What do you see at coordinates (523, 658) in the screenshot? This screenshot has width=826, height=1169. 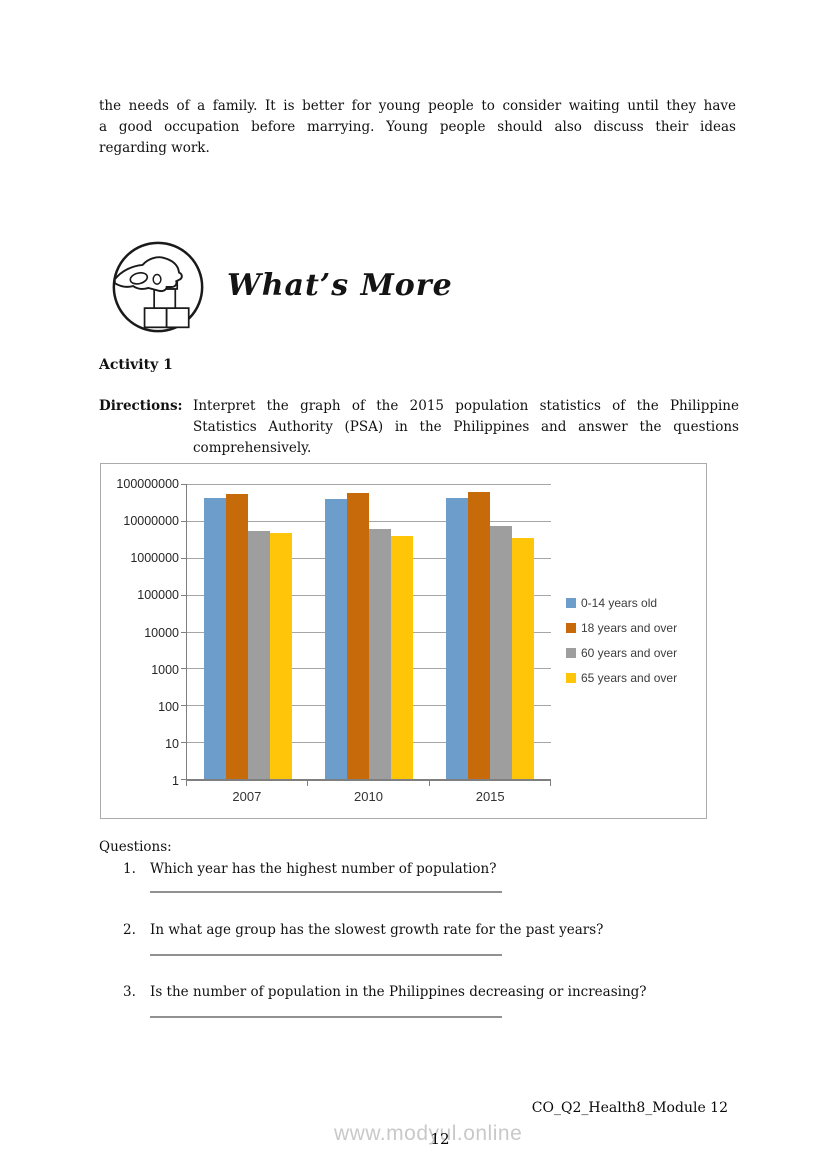 I see `bar-65-years-and-over-2015` at bounding box center [523, 658].